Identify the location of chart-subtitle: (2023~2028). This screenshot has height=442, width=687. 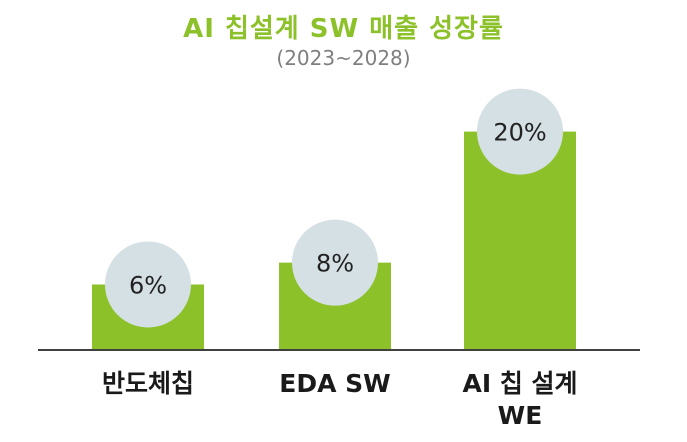
(343, 58).